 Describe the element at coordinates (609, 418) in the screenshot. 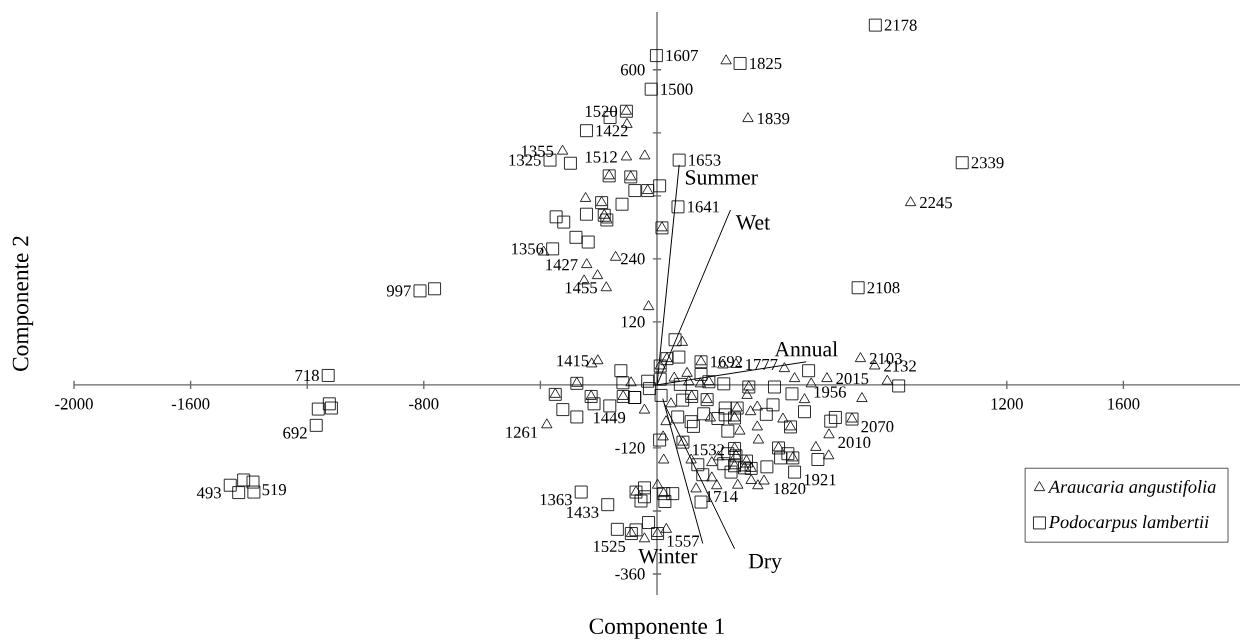

I see `annotation: 1449` at that location.